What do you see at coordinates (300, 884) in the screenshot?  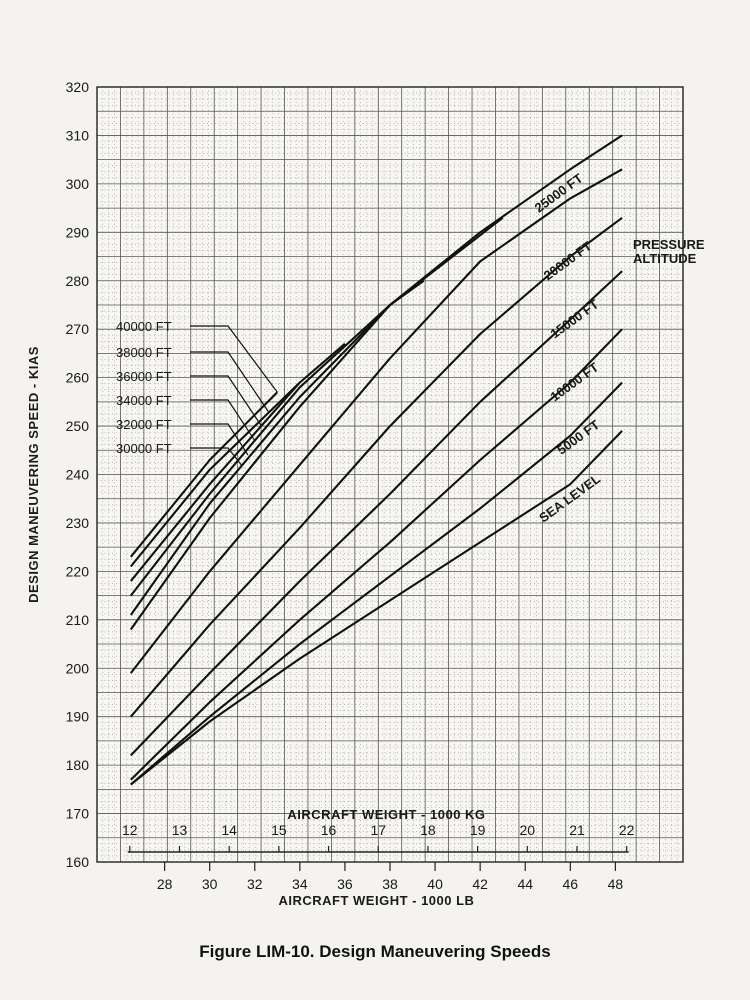 I see `x-tick-label: 34` at bounding box center [300, 884].